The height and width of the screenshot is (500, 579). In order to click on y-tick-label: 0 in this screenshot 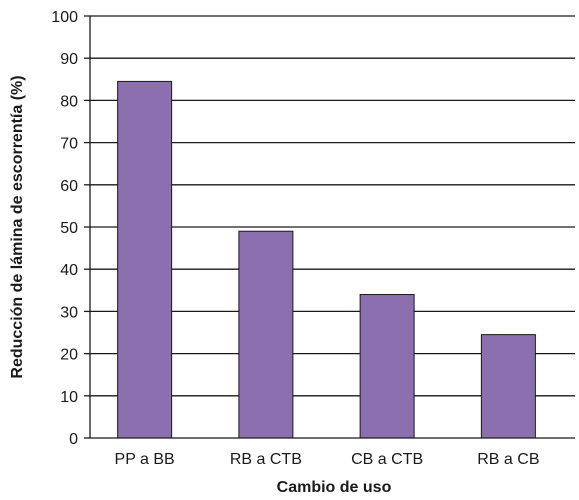, I will do `click(73, 439)`.